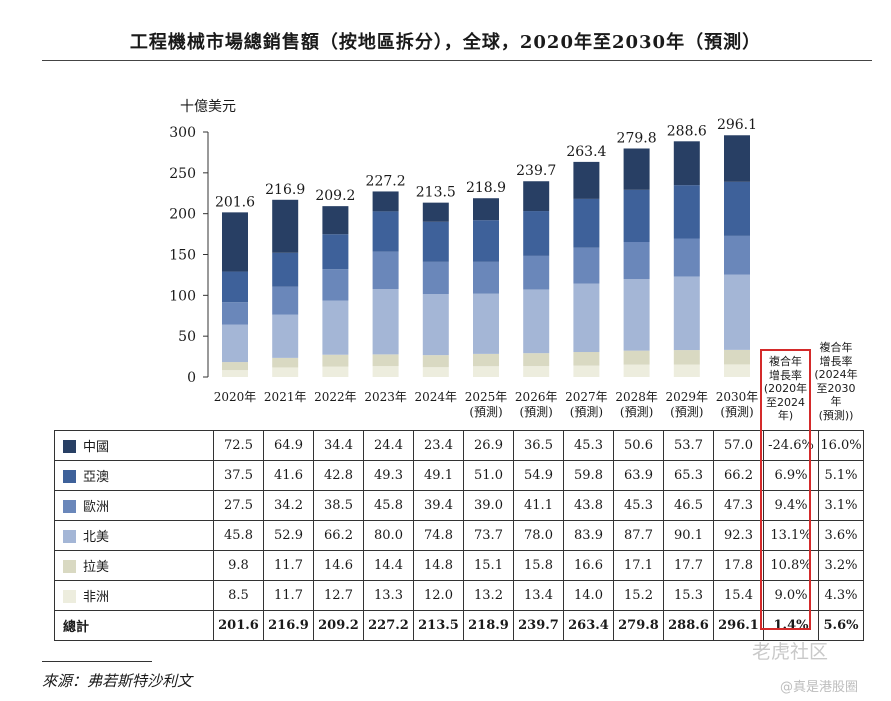 This screenshot has width=891, height=701. What do you see at coordinates (819, 687) in the screenshot?
I see `watermark-secondary: @真是港股圈` at bounding box center [819, 687].